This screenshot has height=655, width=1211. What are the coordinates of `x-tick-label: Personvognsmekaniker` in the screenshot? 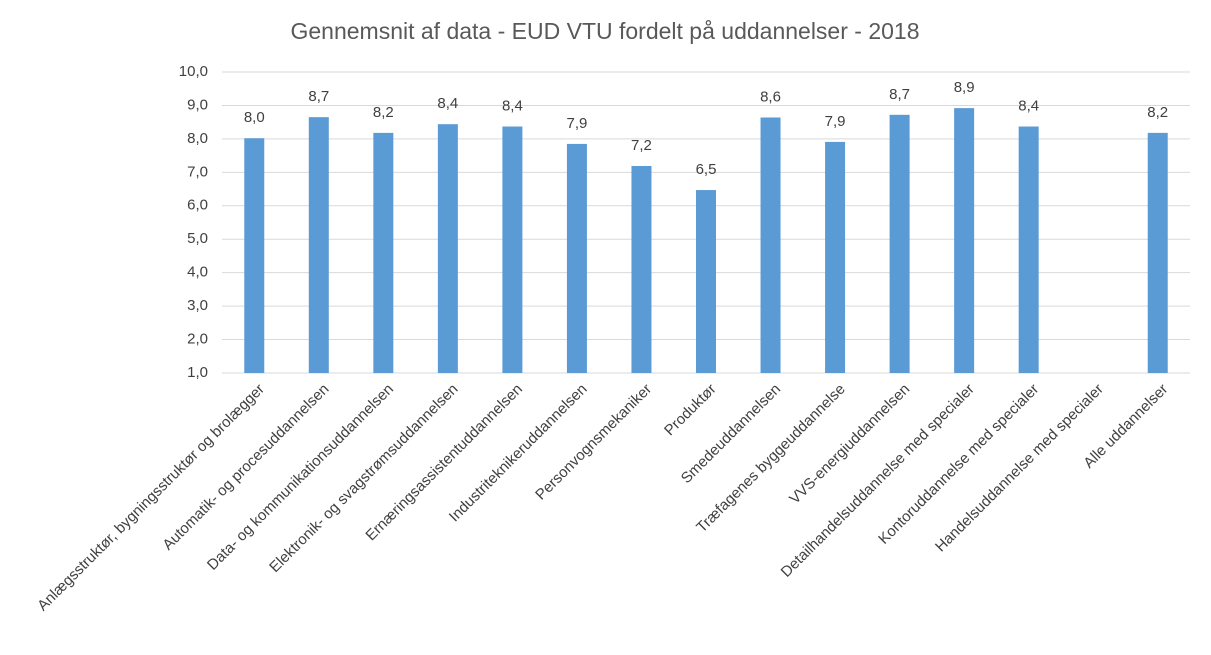 It's located at (593, 442).